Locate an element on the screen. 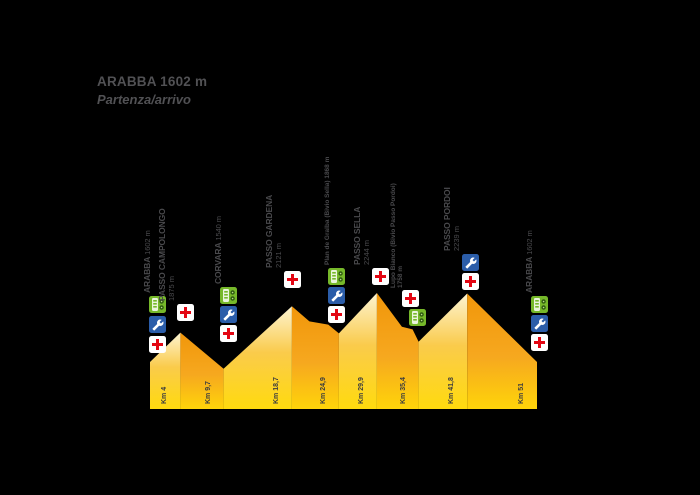 The width and height of the screenshot is (700, 495). km-marker: Km 9,7 is located at coordinates (208, 392).